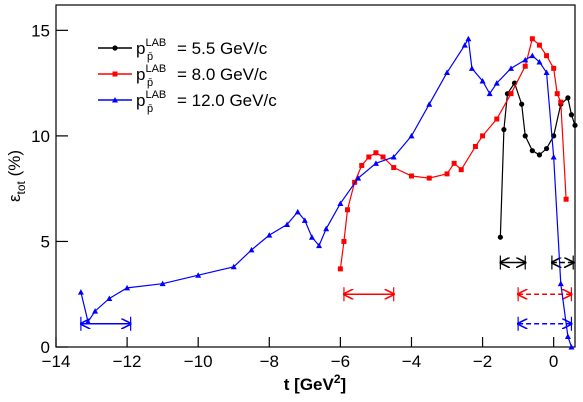 The height and width of the screenshot is (402, 583). What do you see at coordinates (309, 384) in the screenshot?
I see `x-label-text: t [GeV` at bounding box center [309, 384].